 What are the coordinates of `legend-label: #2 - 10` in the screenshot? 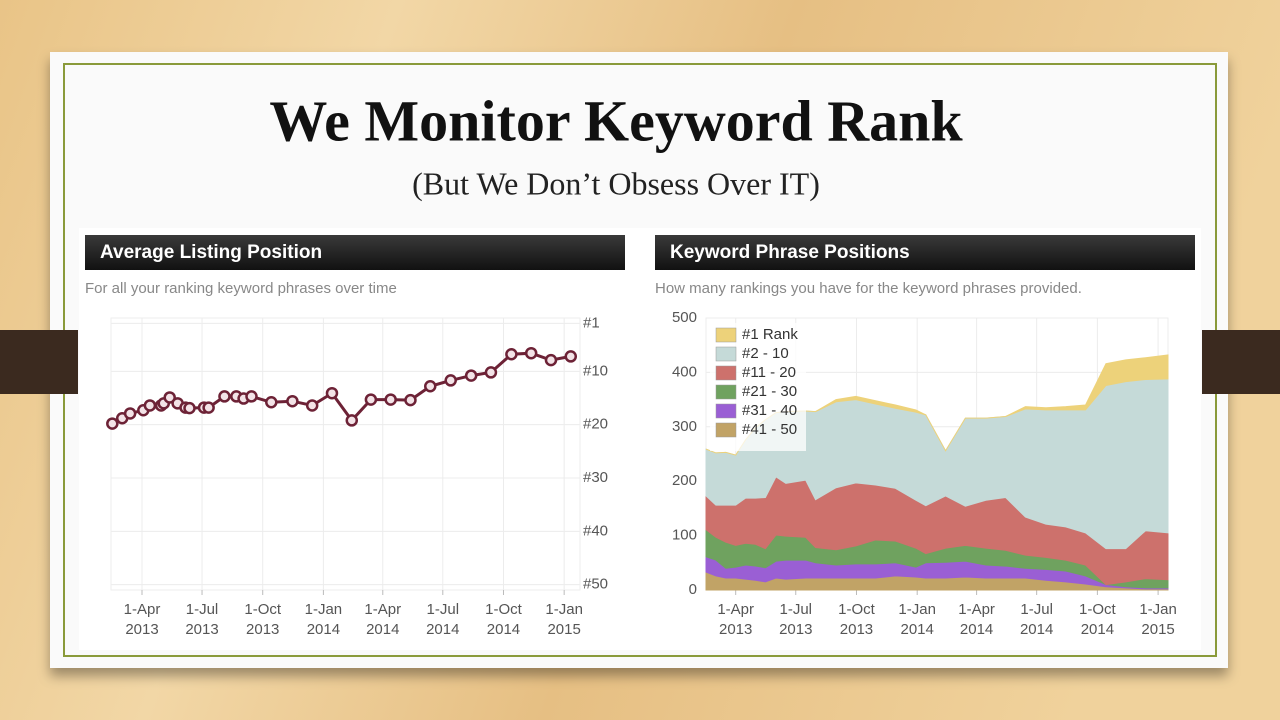 It's located at (765, 353).